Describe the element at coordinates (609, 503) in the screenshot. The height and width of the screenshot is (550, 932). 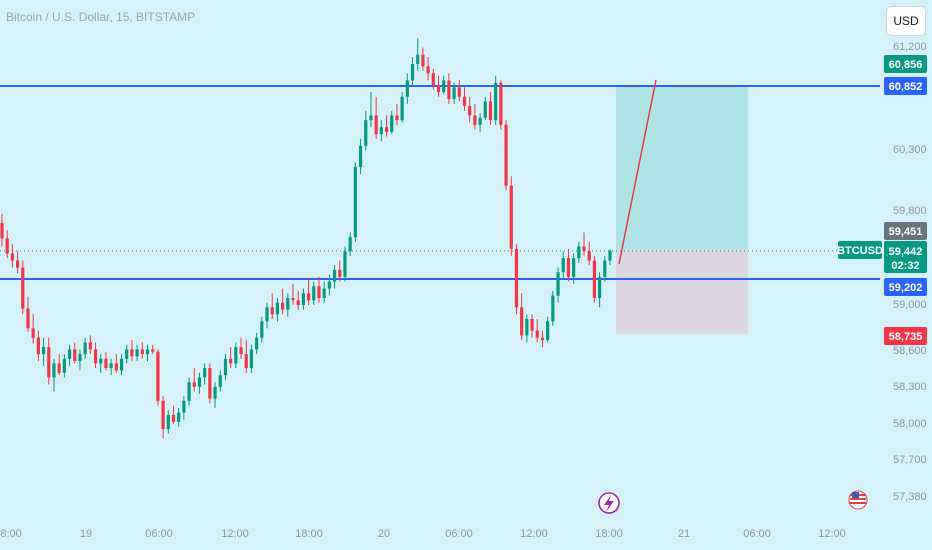
I see `lightning-icon` at that location.